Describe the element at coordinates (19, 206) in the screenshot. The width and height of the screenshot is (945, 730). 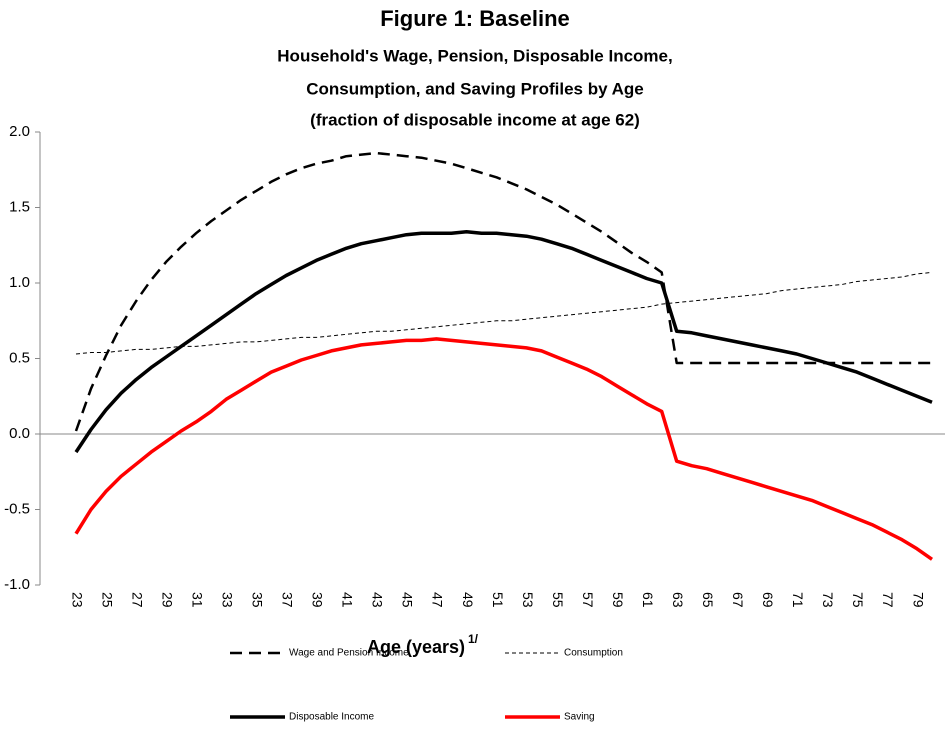
I see `y-tick-label: 1.5` at that location.